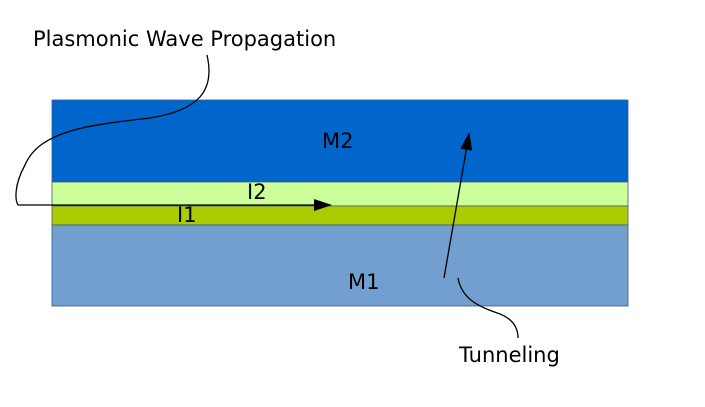 The image size is (705, 407). Describe the element at coordinates (340, 215) in the screenshot. I see `layer-i1` at that location.